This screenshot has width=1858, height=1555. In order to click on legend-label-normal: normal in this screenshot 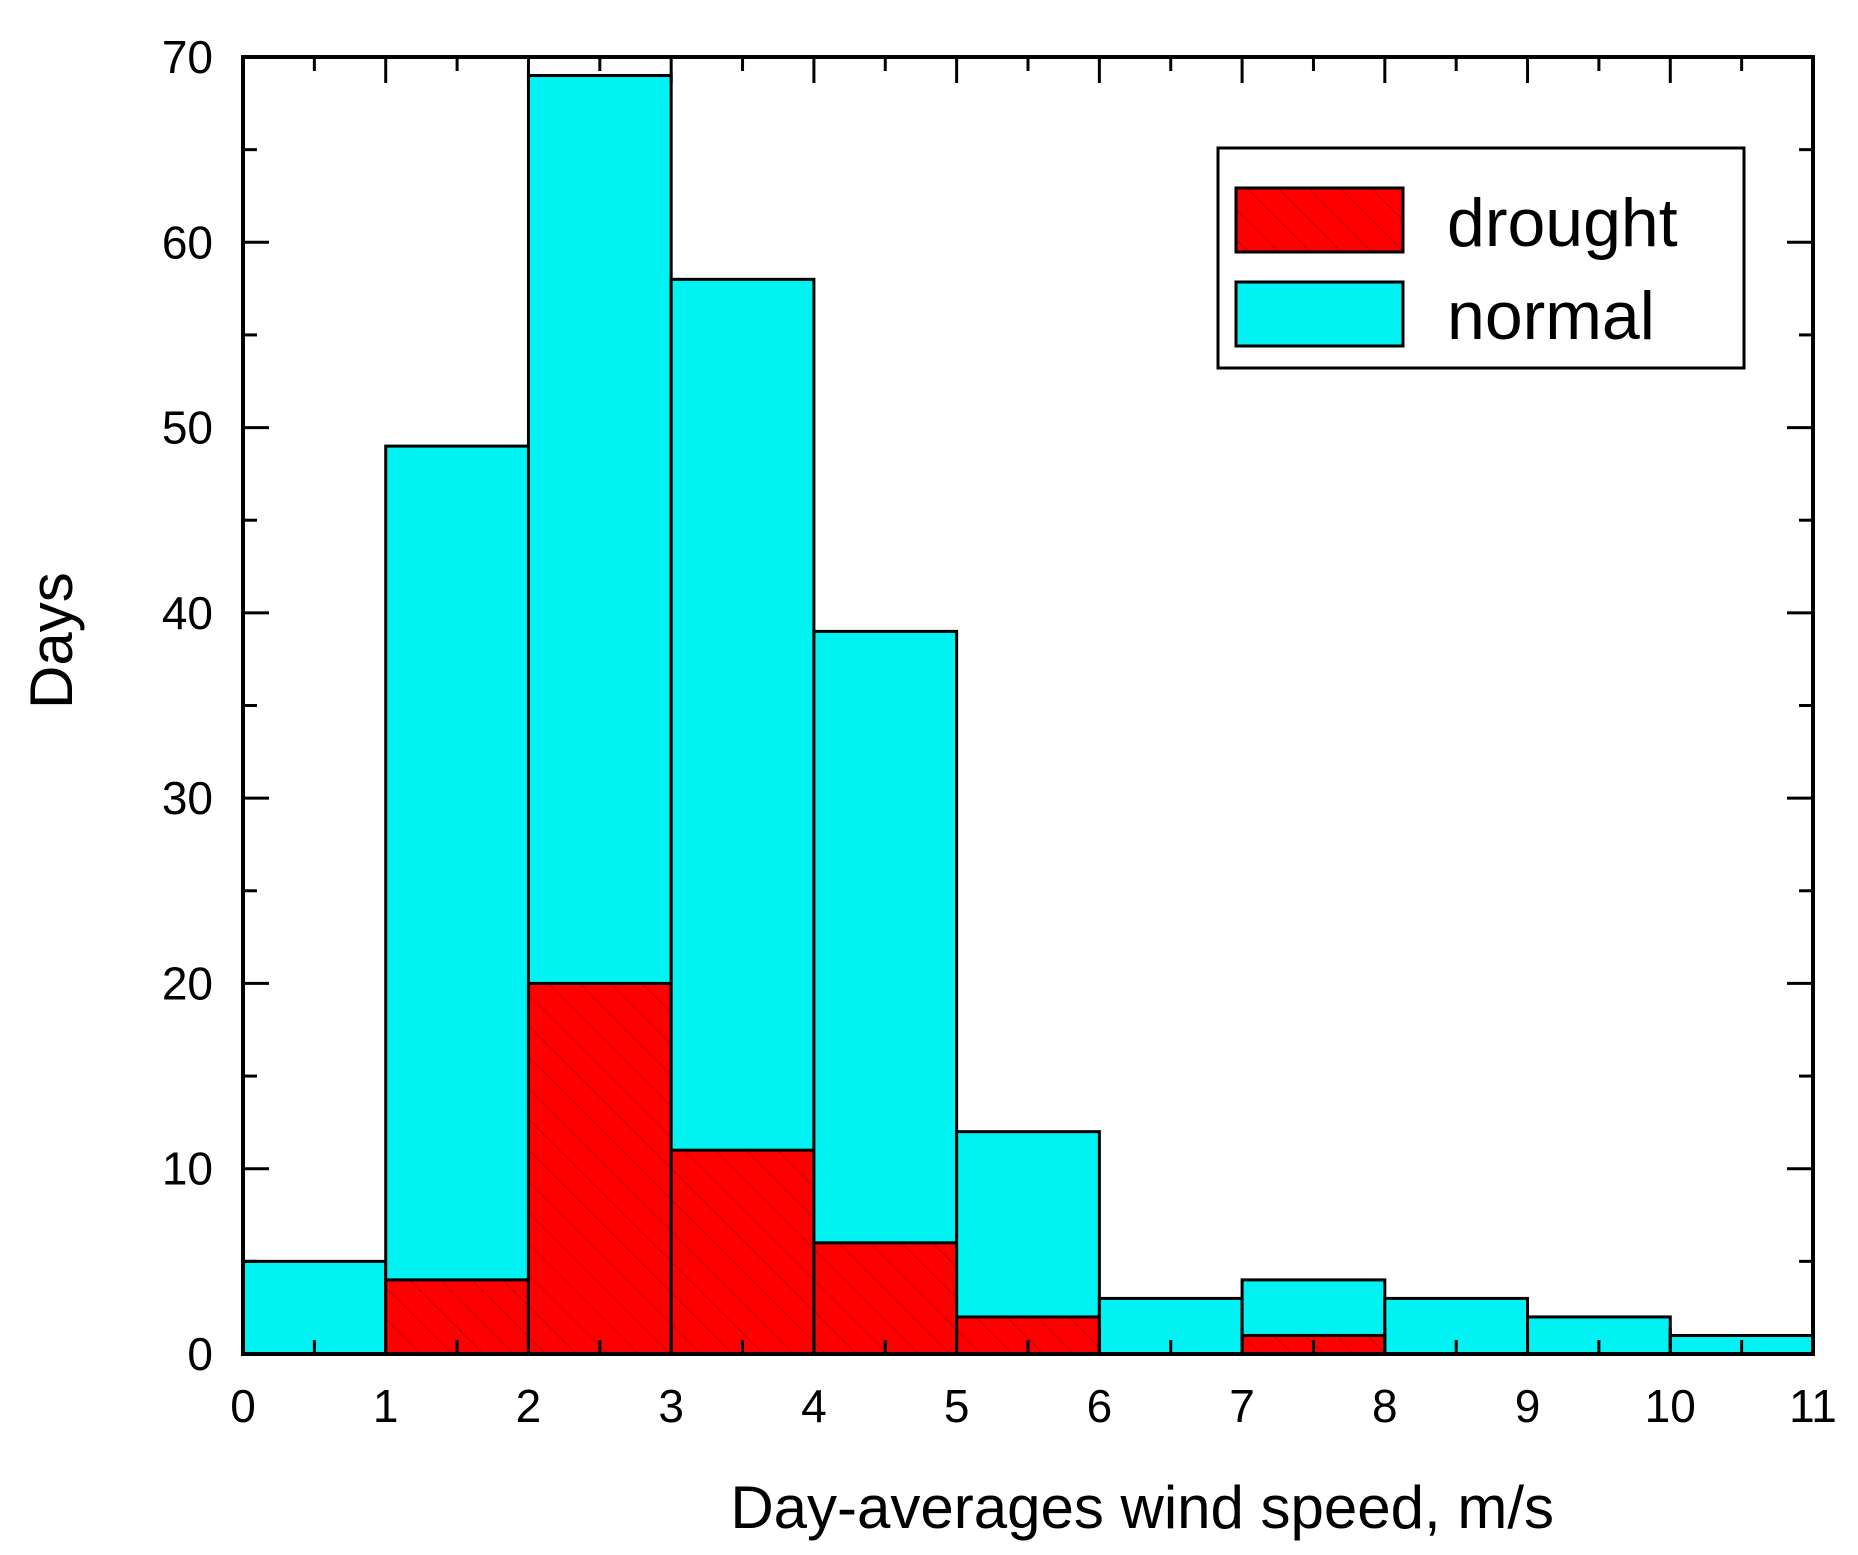, I will do `click(1551, 316)`.